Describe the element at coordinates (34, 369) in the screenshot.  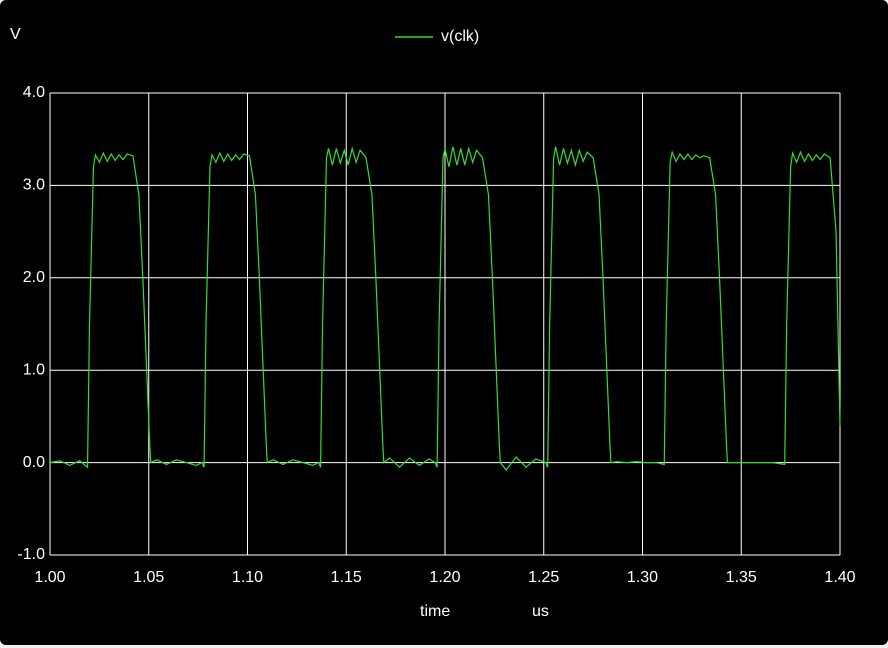
I see `y-tick-label: 1.0` at that location.